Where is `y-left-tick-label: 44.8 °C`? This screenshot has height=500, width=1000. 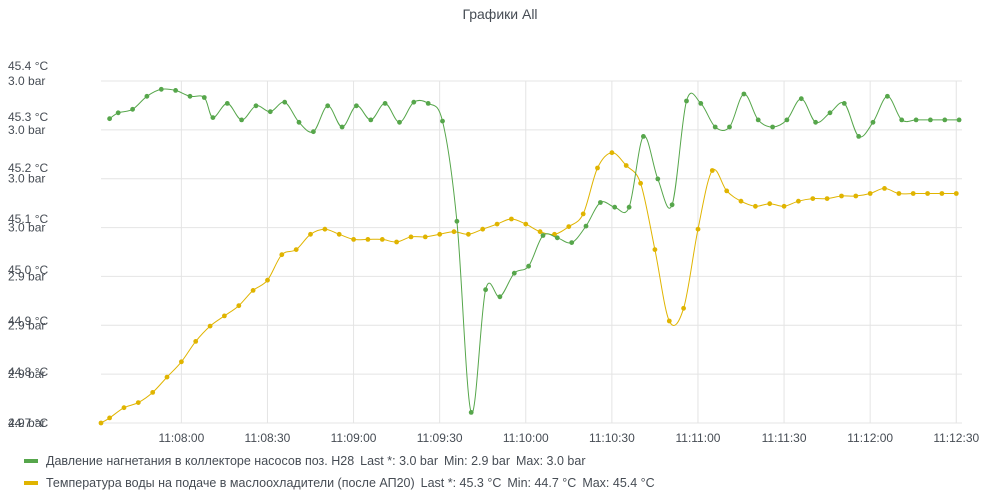
y-left-tick-label: 44.8 °C is located at coordinates (28, 372).